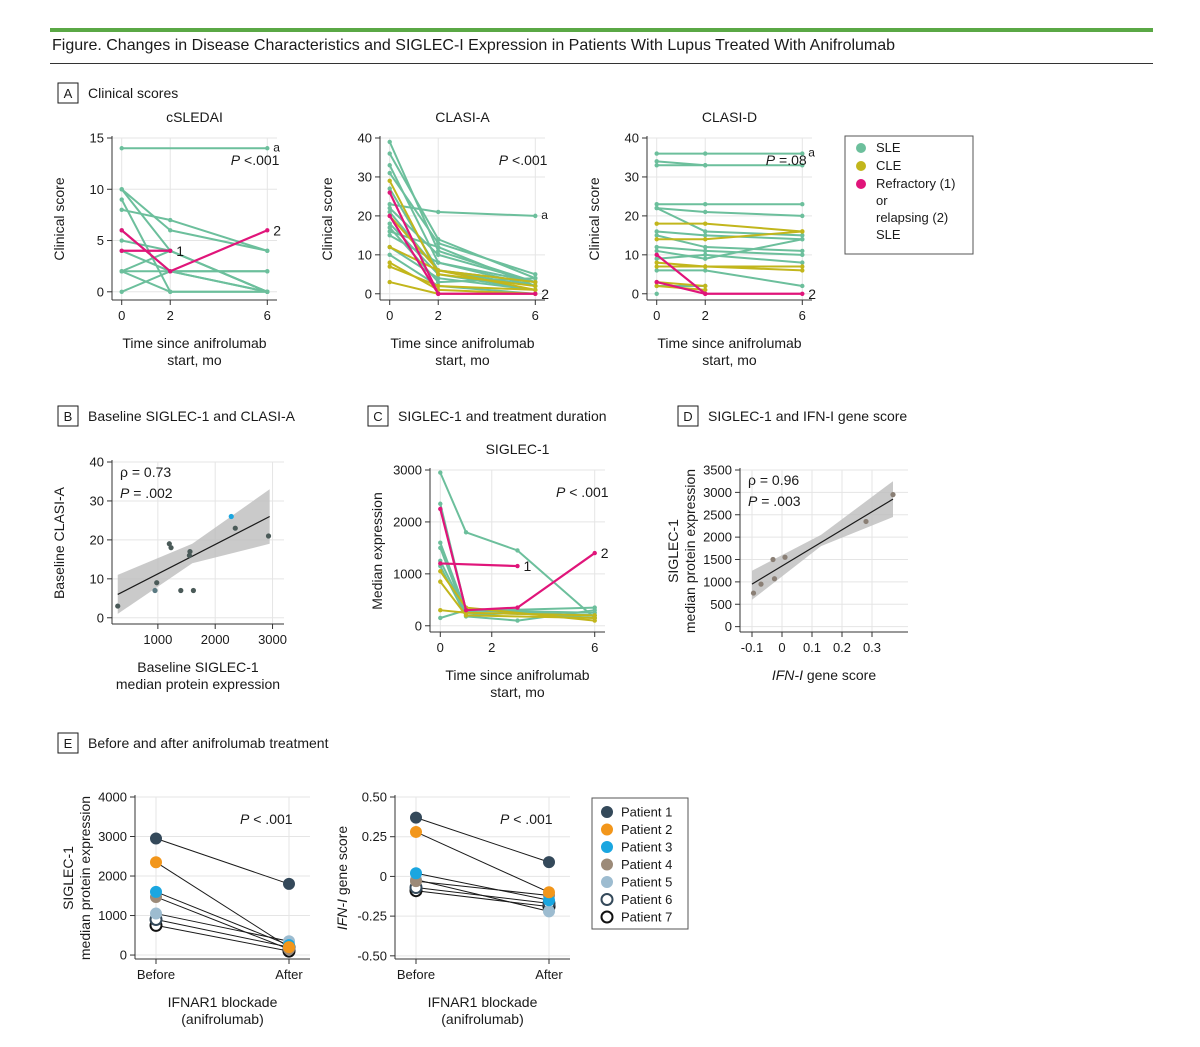 Image resolution: width=1200 pixels, height=1047 pixels. Describe the element at coordinates (145, 472) in the screenshot. I see `stat-rho: ρ = 0.73` at that location.